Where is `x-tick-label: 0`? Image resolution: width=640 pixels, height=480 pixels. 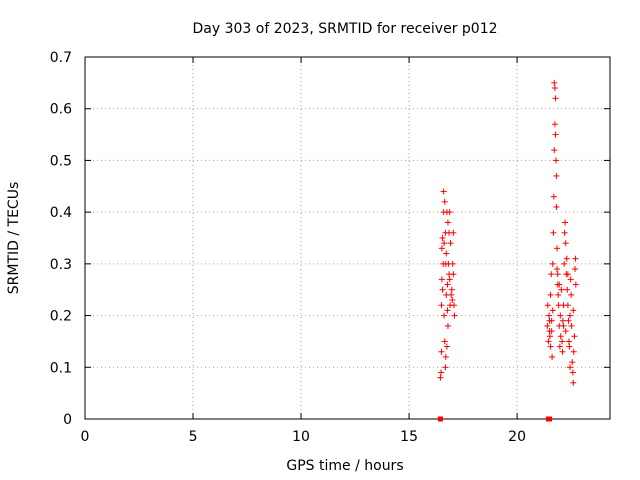
x-tick-label: 0 is located at coordinates (85, 437).